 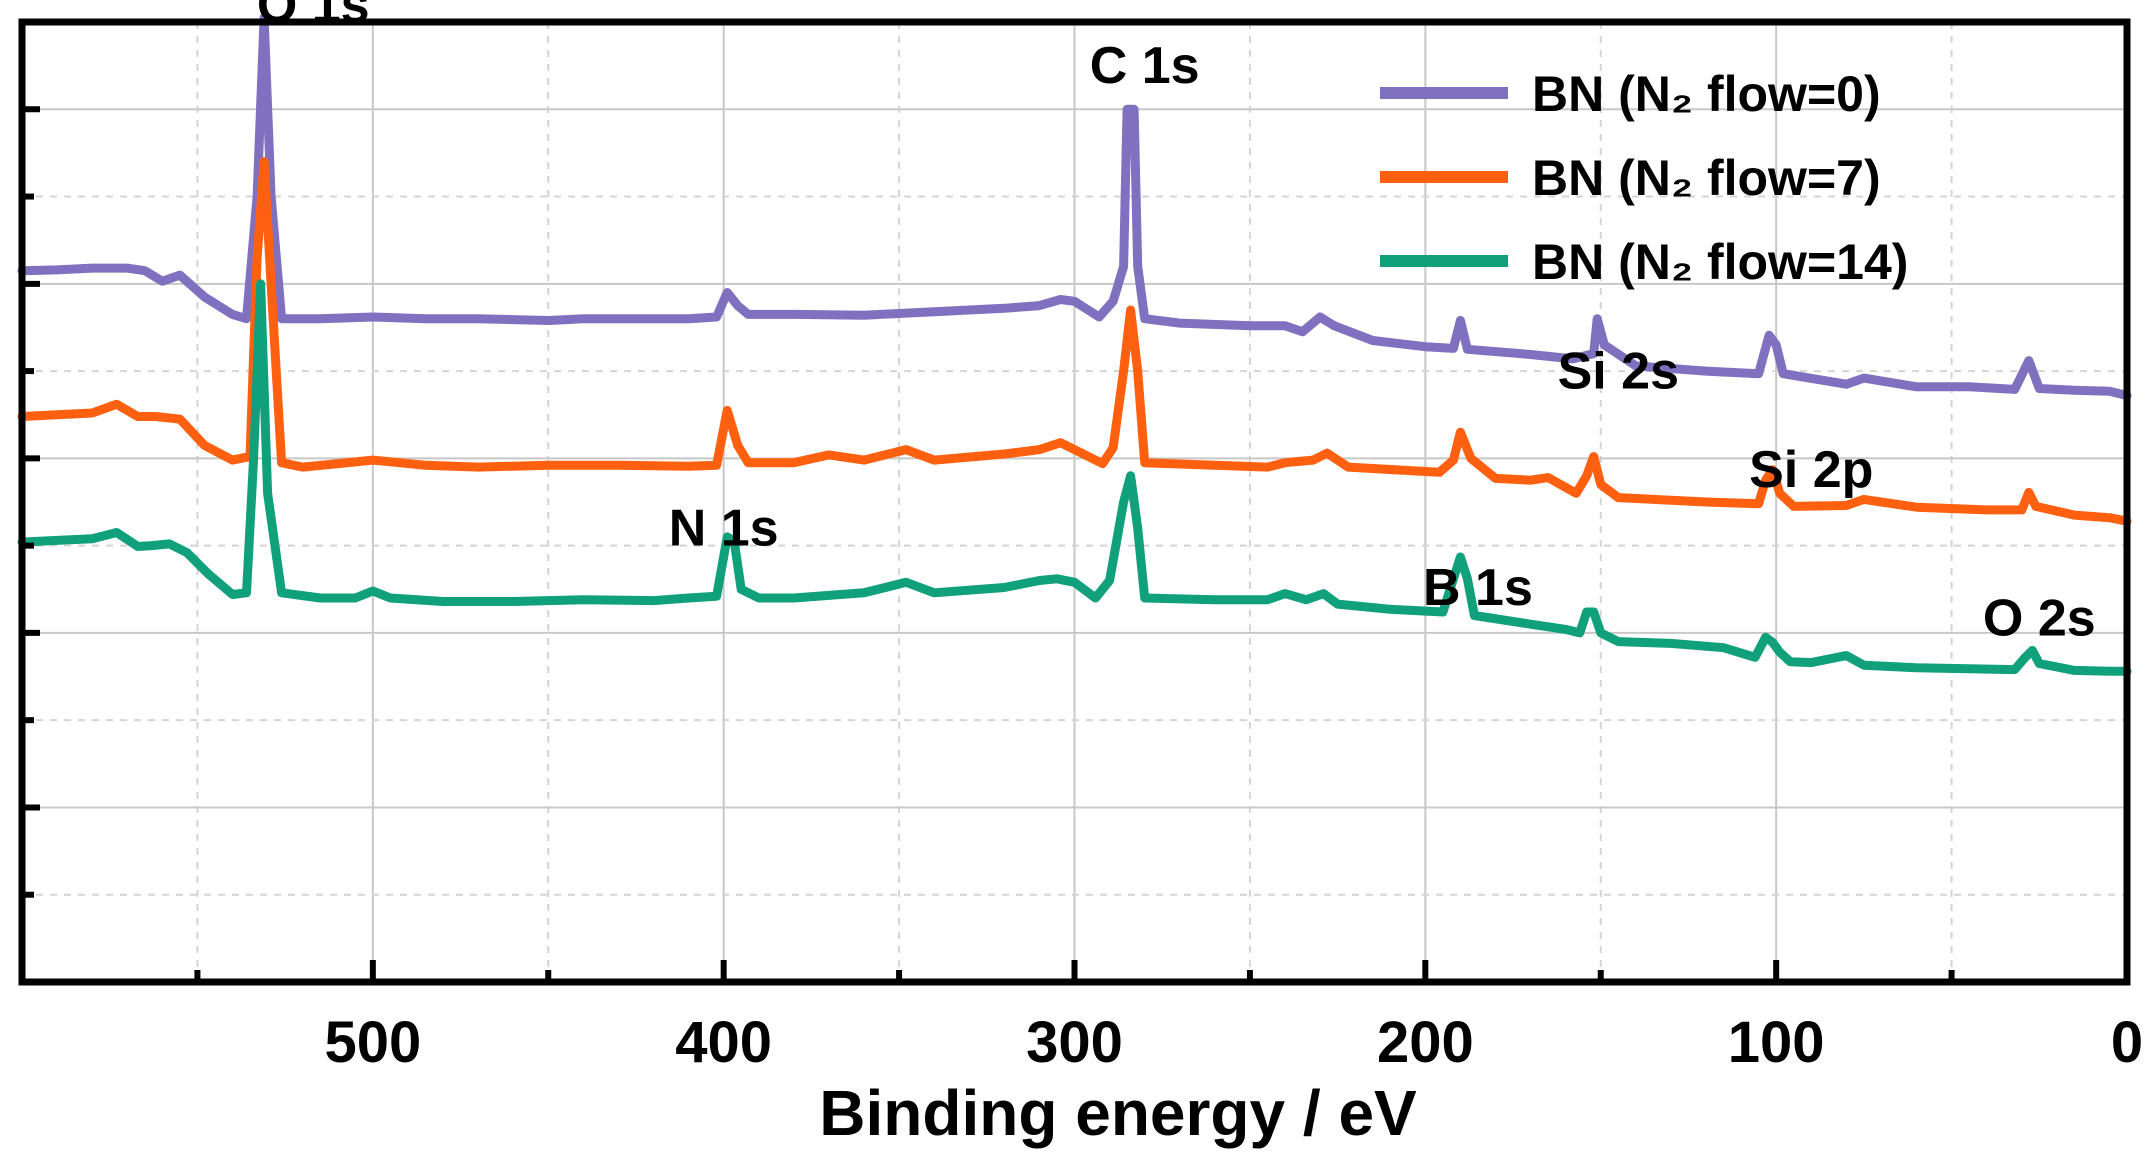 What do you see at coordinates (313, 17) in the screenshot?
I see `peak-label: O 1s` at bounding box center [313, 17].